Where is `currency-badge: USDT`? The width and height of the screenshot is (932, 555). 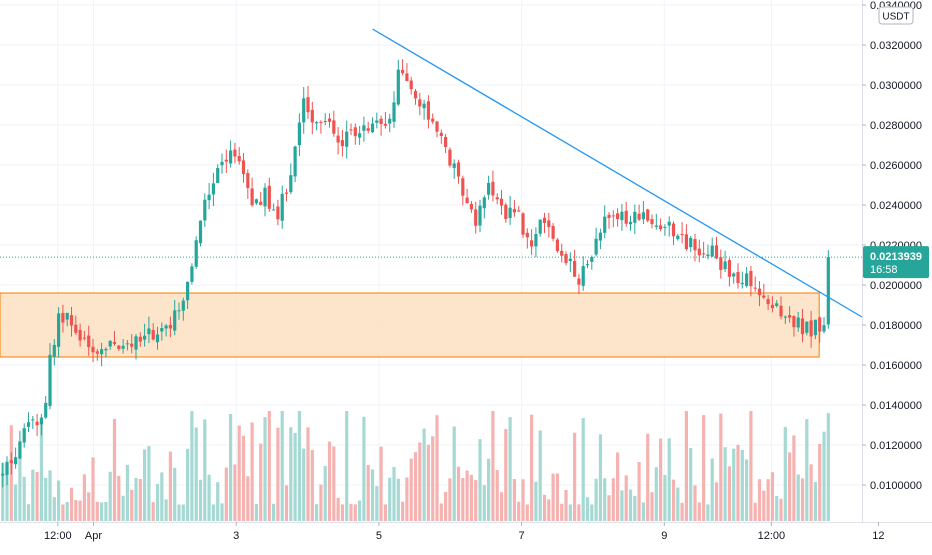
currency-badge: USDT is located at coordinates (896, 15).